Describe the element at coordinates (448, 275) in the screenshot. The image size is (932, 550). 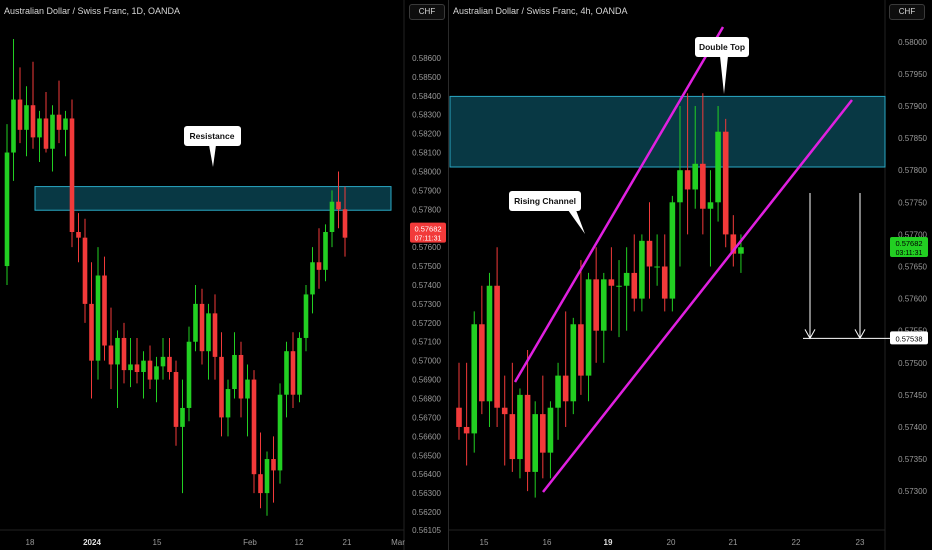
I see `panel-divider` at that location.